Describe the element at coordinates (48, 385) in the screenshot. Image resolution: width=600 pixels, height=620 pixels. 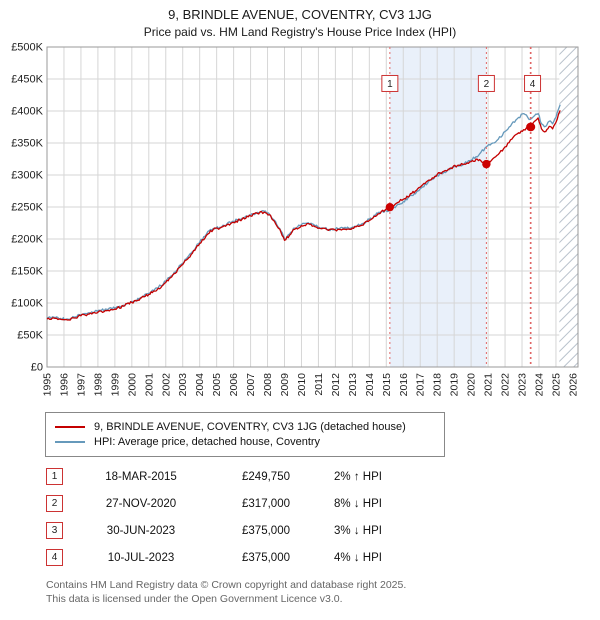
I see `svg-text: 1995` at that location.